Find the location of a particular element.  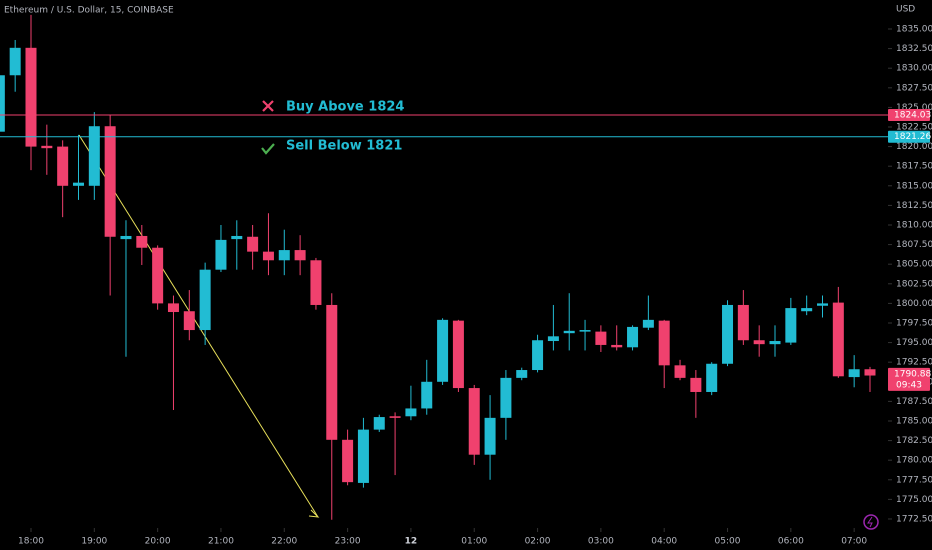

last-price-tag is located at coordinates (909, 379).